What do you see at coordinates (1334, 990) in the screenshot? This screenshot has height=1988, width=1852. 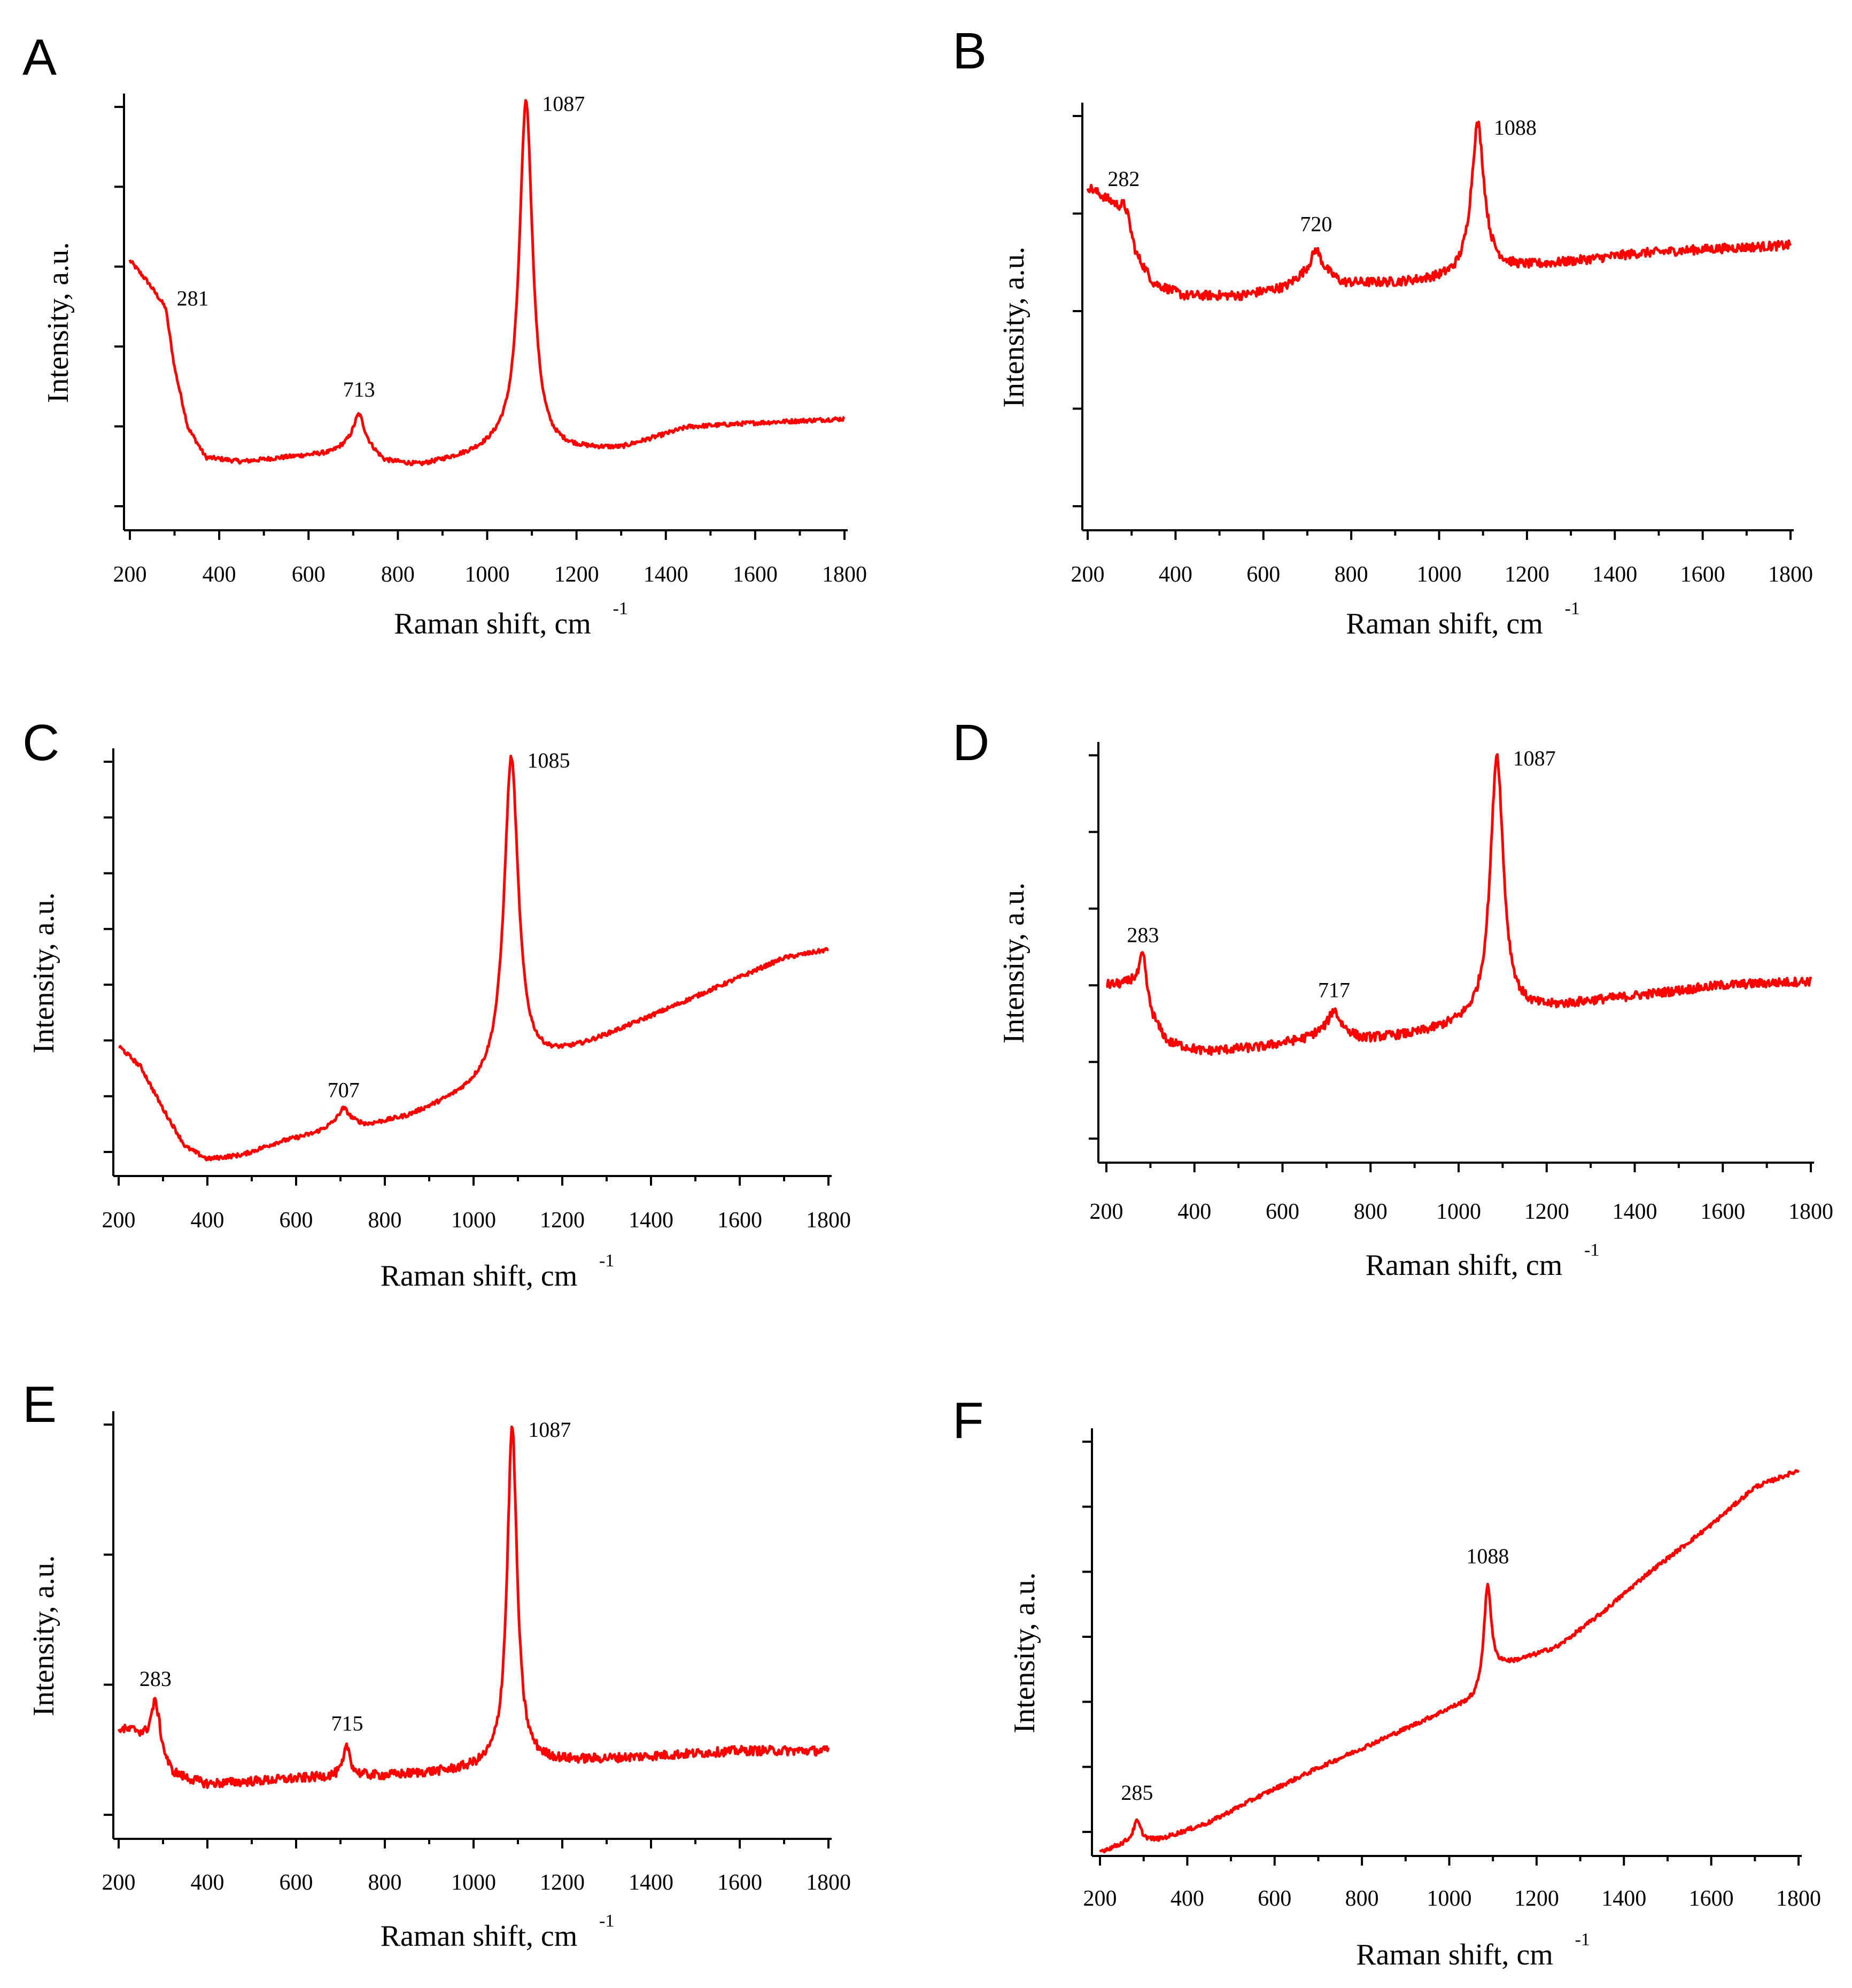 I see `peak-label: 717` at bounding box center [1334, 990].